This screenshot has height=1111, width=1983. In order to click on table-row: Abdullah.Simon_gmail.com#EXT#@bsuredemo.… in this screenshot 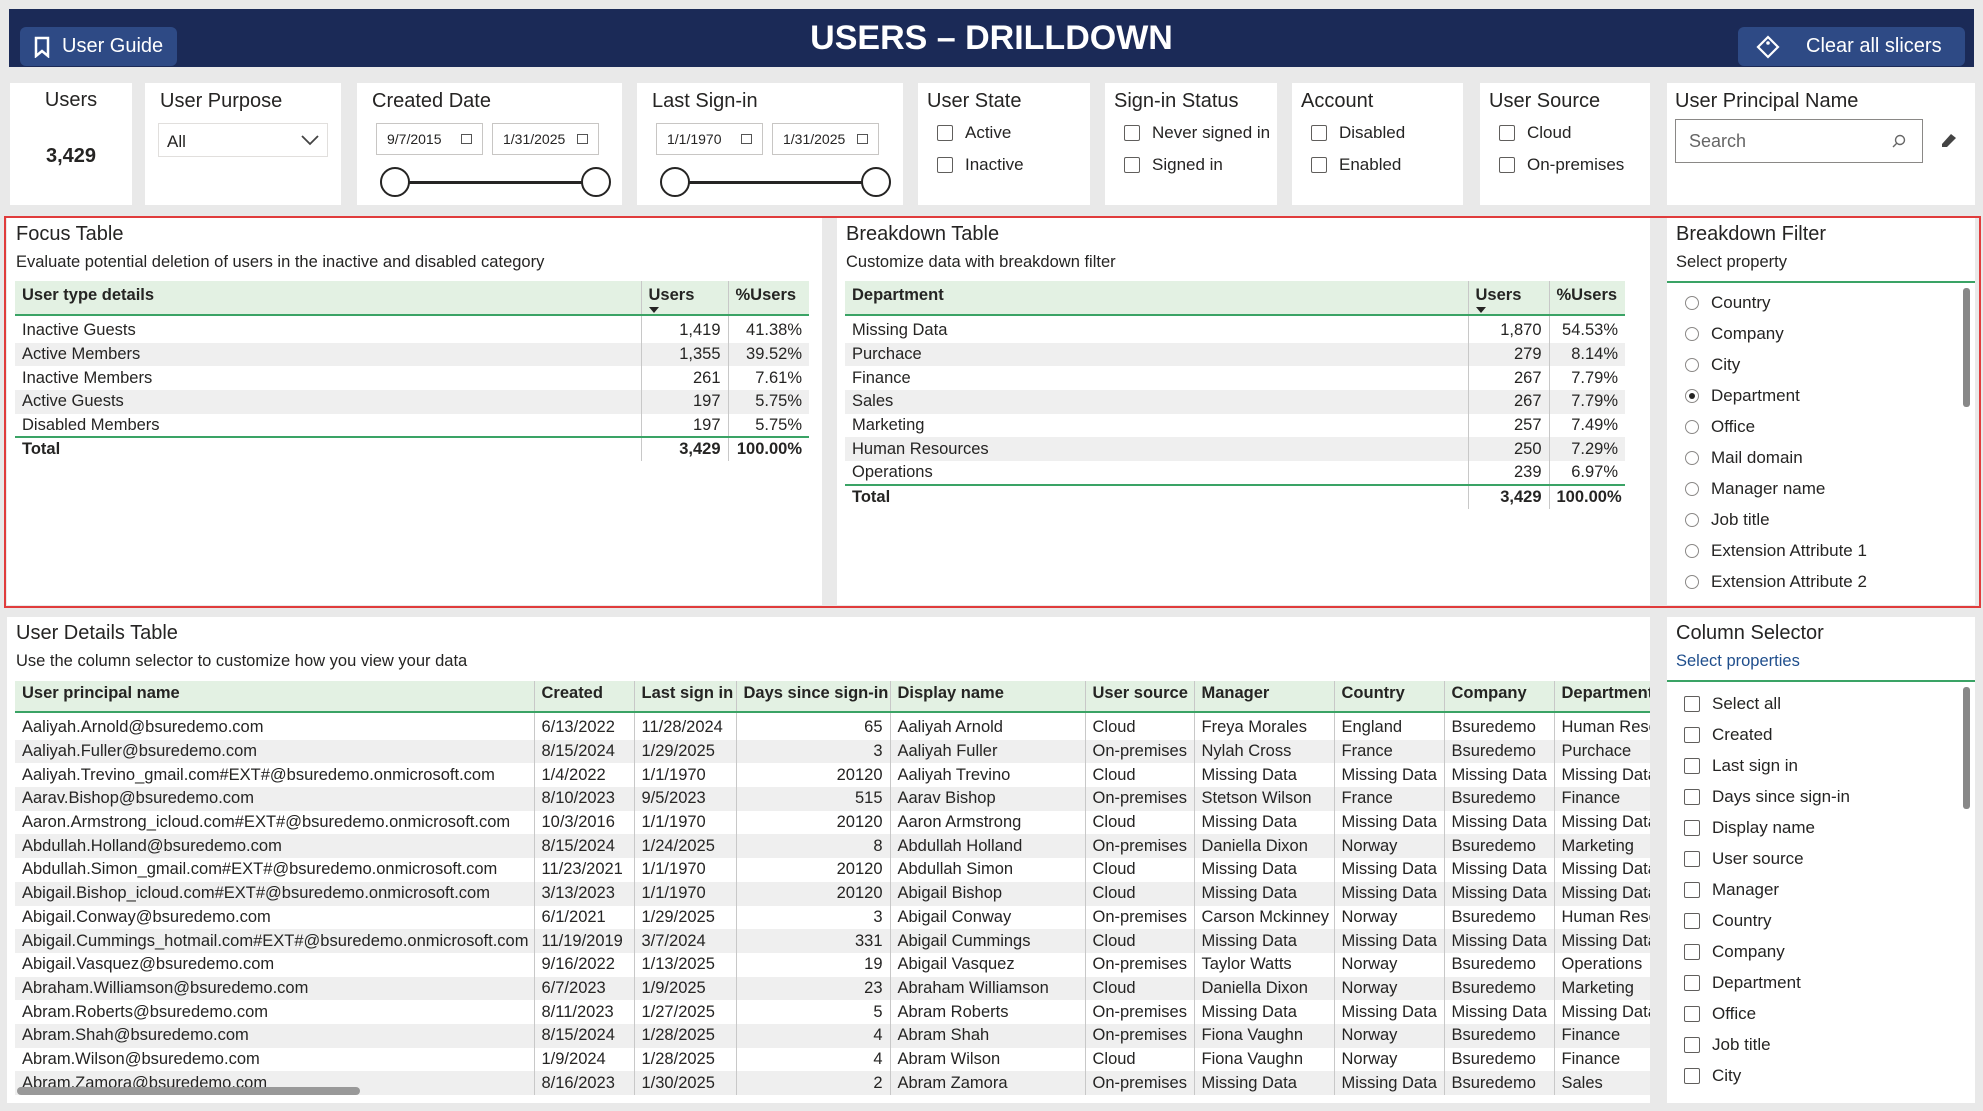, I will do `click(832, 870)`.